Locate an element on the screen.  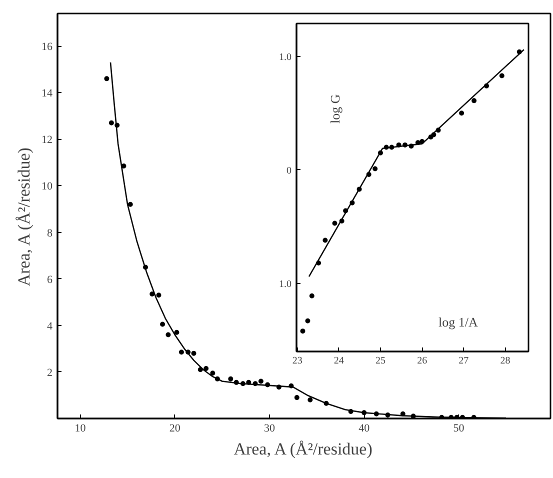
y-axis-title: Area, A (Å²/residue) is located at coordinates (24, 217).